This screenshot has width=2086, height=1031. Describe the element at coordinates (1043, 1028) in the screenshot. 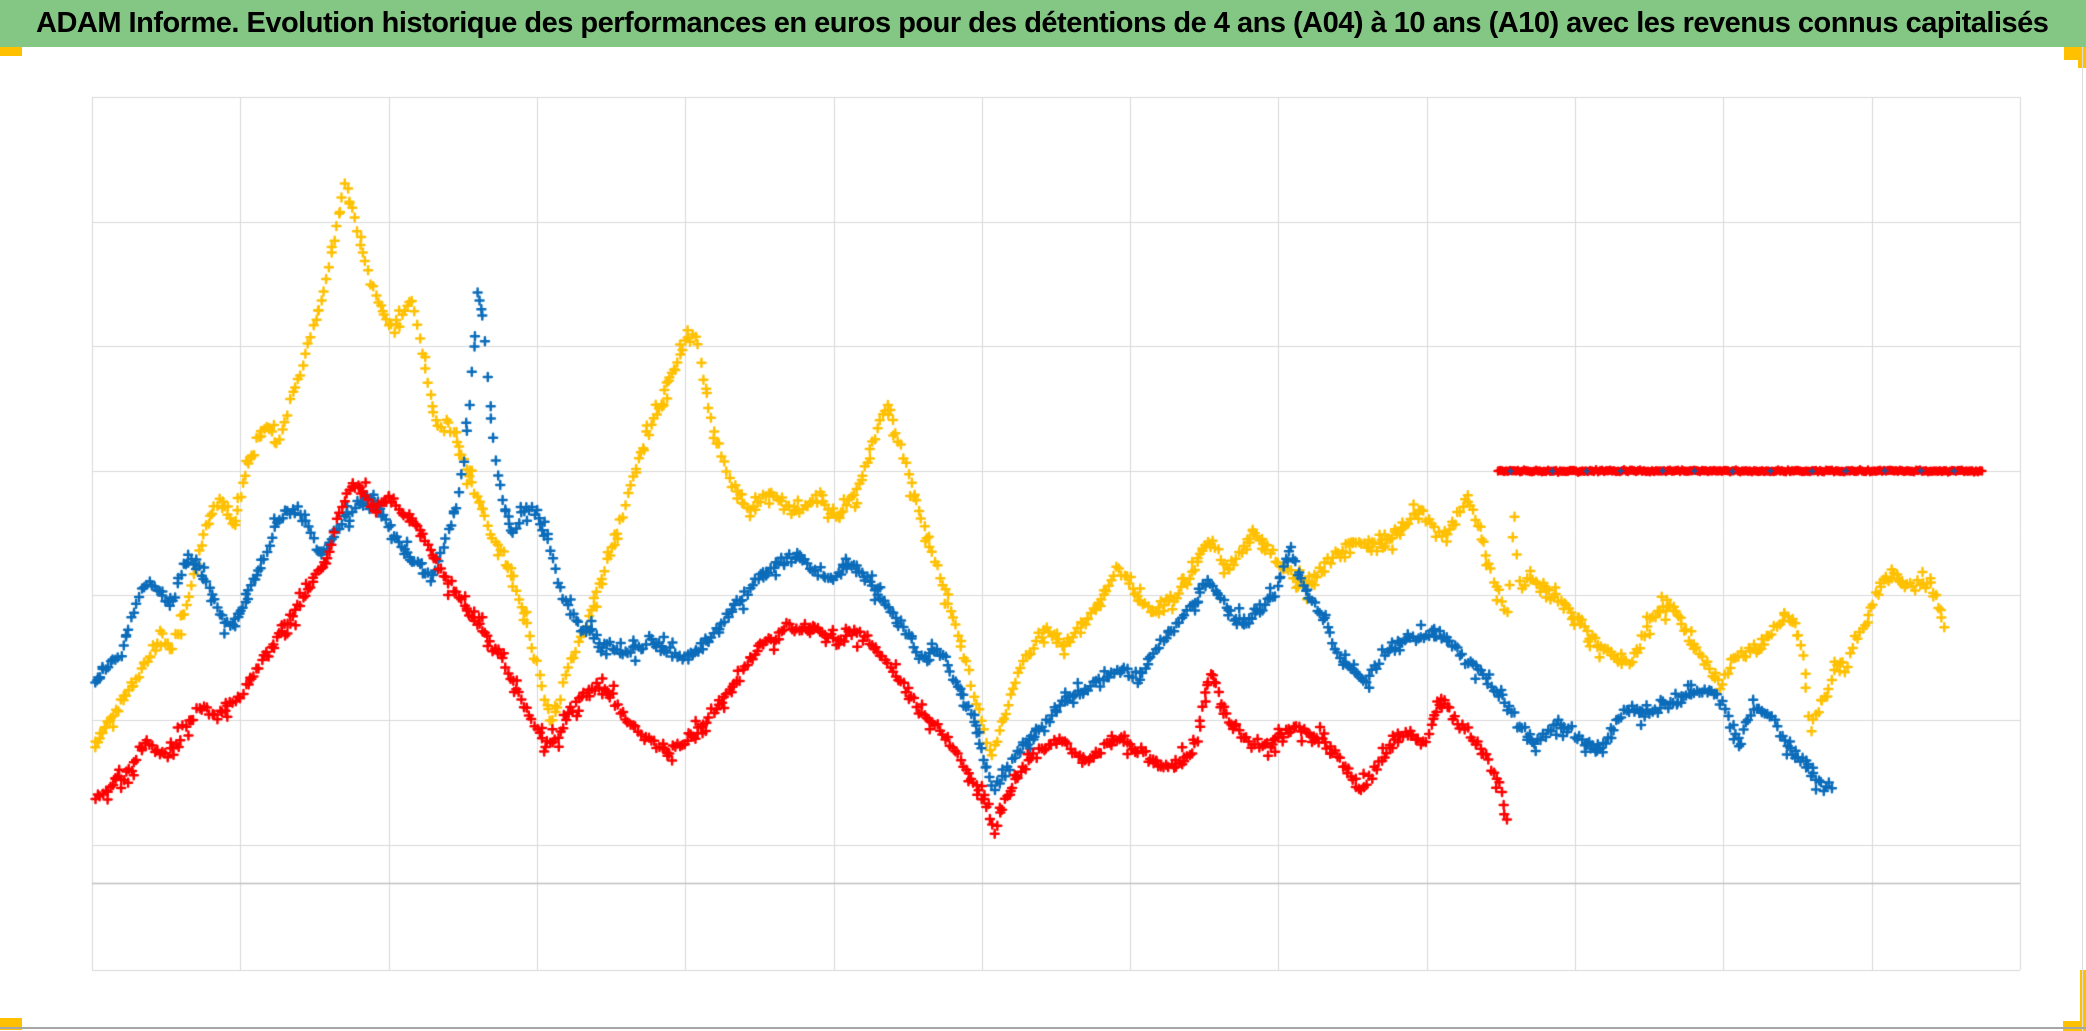

I see `bottom-rule` at that location.